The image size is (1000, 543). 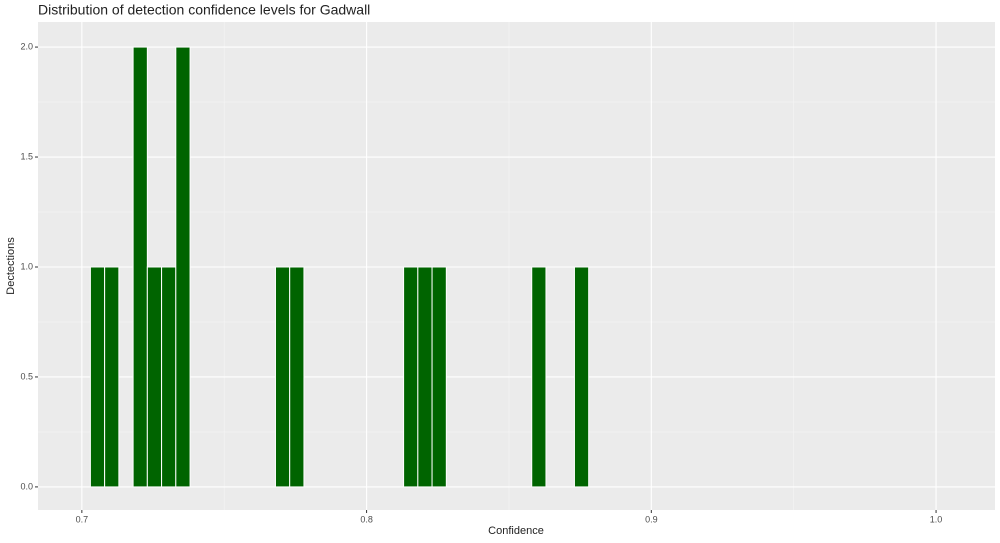 I want to click on y-axis-label: Dectections, so click(x=11, y=266).